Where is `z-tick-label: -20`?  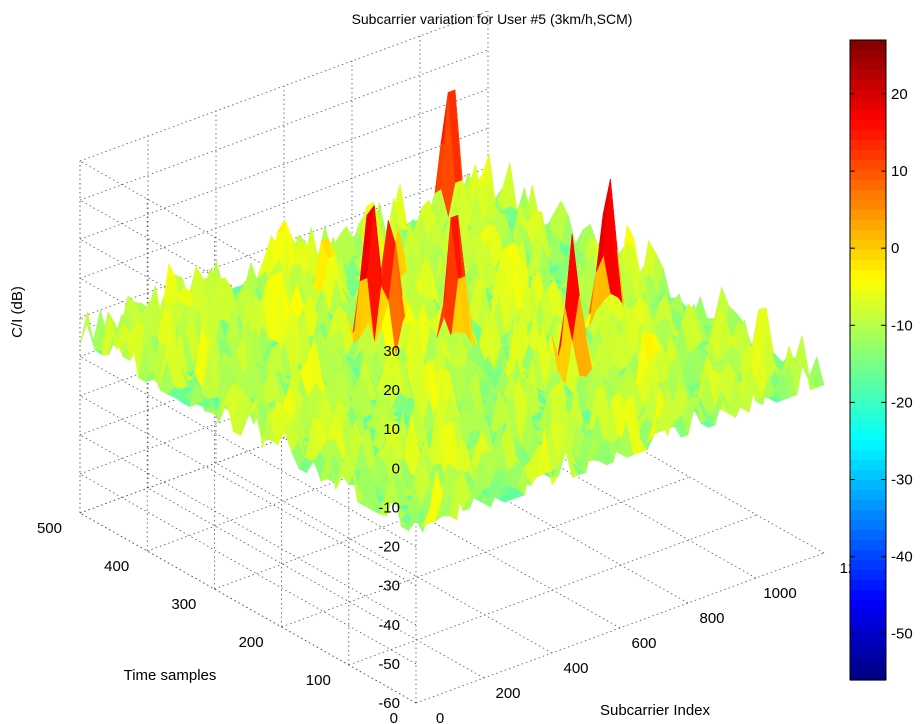 z-tick-label: -20 is located at coordinates (389, 547).